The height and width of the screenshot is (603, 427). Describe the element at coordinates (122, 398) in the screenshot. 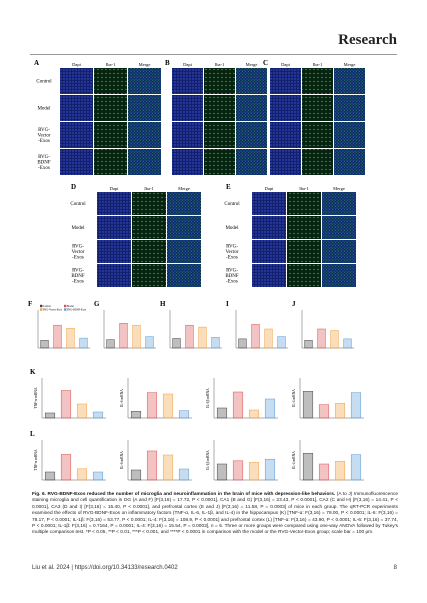

I see `y-axis-label: IL-6 mRNA` at that location.